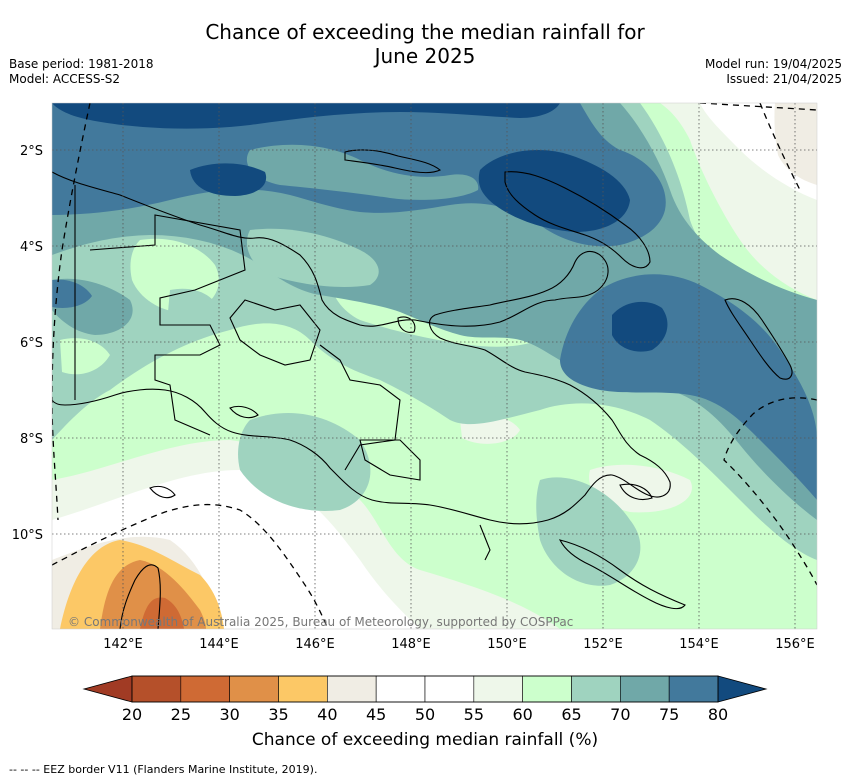 This screenshot has height=781, width=850. I want to click on colorbar-tick-label: 50, so click(425, 714).